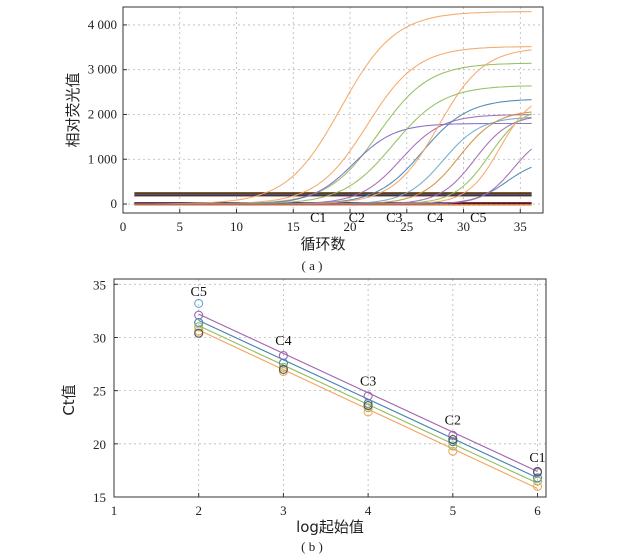  What do you see at coordinates (102, 69) in the screenshot?
I see `panel-a-ytick-label: 3 000` at bounding box center [102, 69].